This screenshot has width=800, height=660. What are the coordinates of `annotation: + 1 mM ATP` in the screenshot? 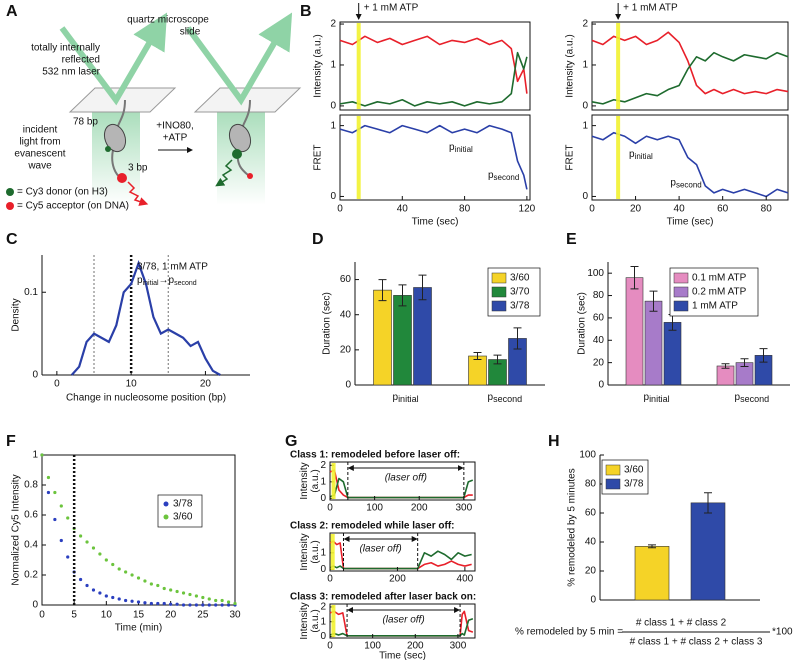 It's located at (391, 8).